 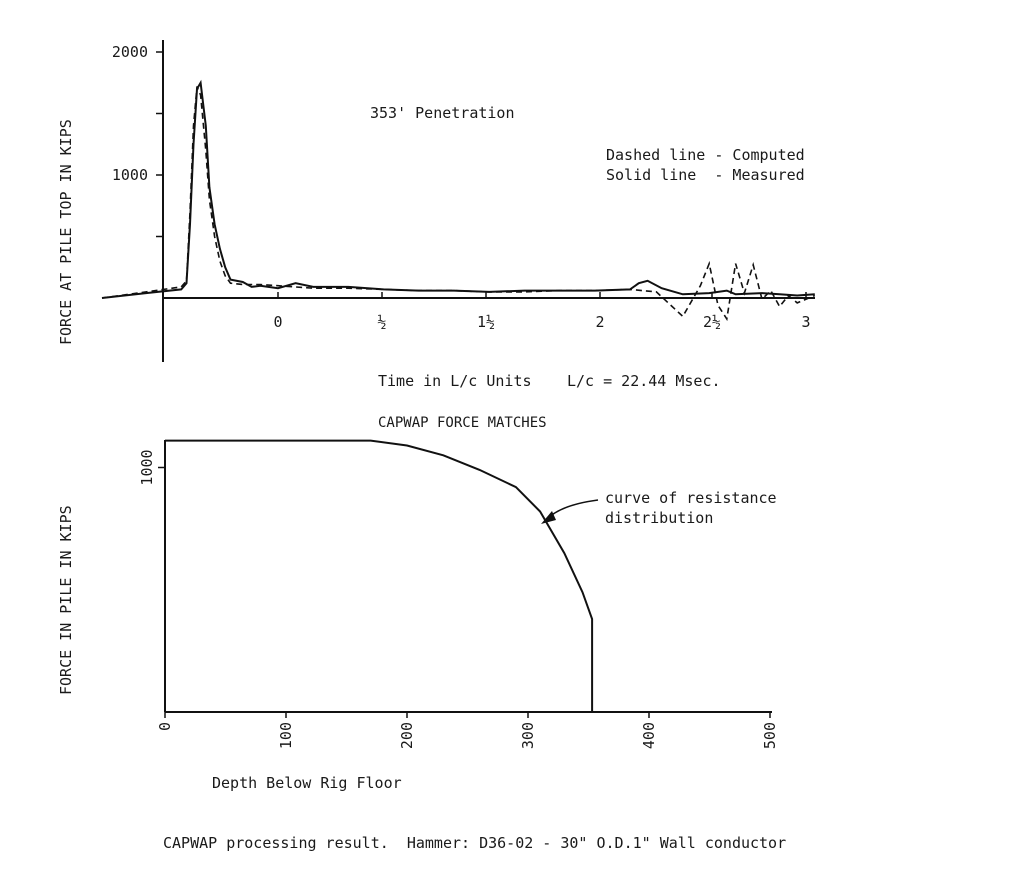 What do you see at coordinates (542, 311) in the screenshot?
I see `top-x-ticks: 0 ½ 1½ 2 2½ 3` at bounding box center [542, 311].